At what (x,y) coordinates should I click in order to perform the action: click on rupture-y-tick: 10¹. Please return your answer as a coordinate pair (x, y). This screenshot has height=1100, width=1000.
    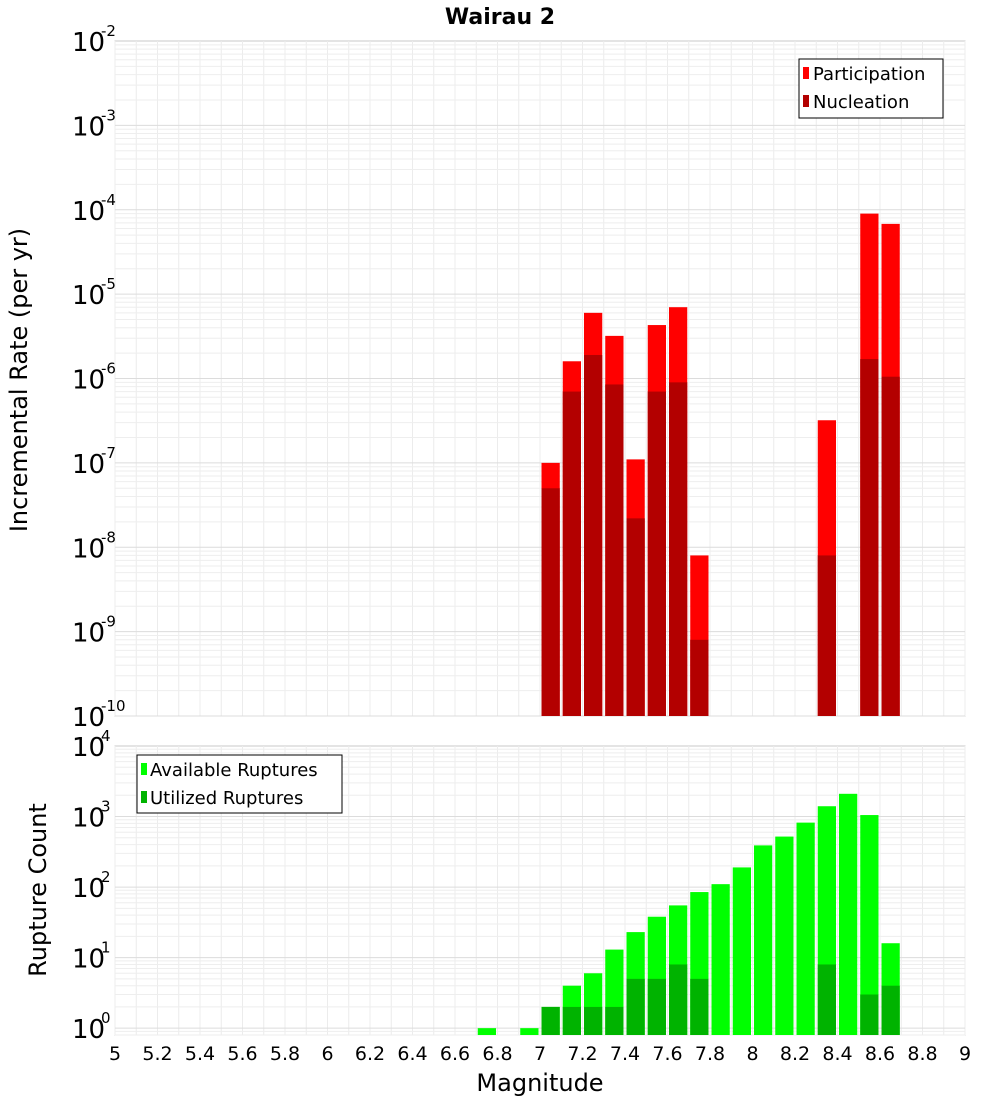
    Looking at the image, I should click on (91, 957).